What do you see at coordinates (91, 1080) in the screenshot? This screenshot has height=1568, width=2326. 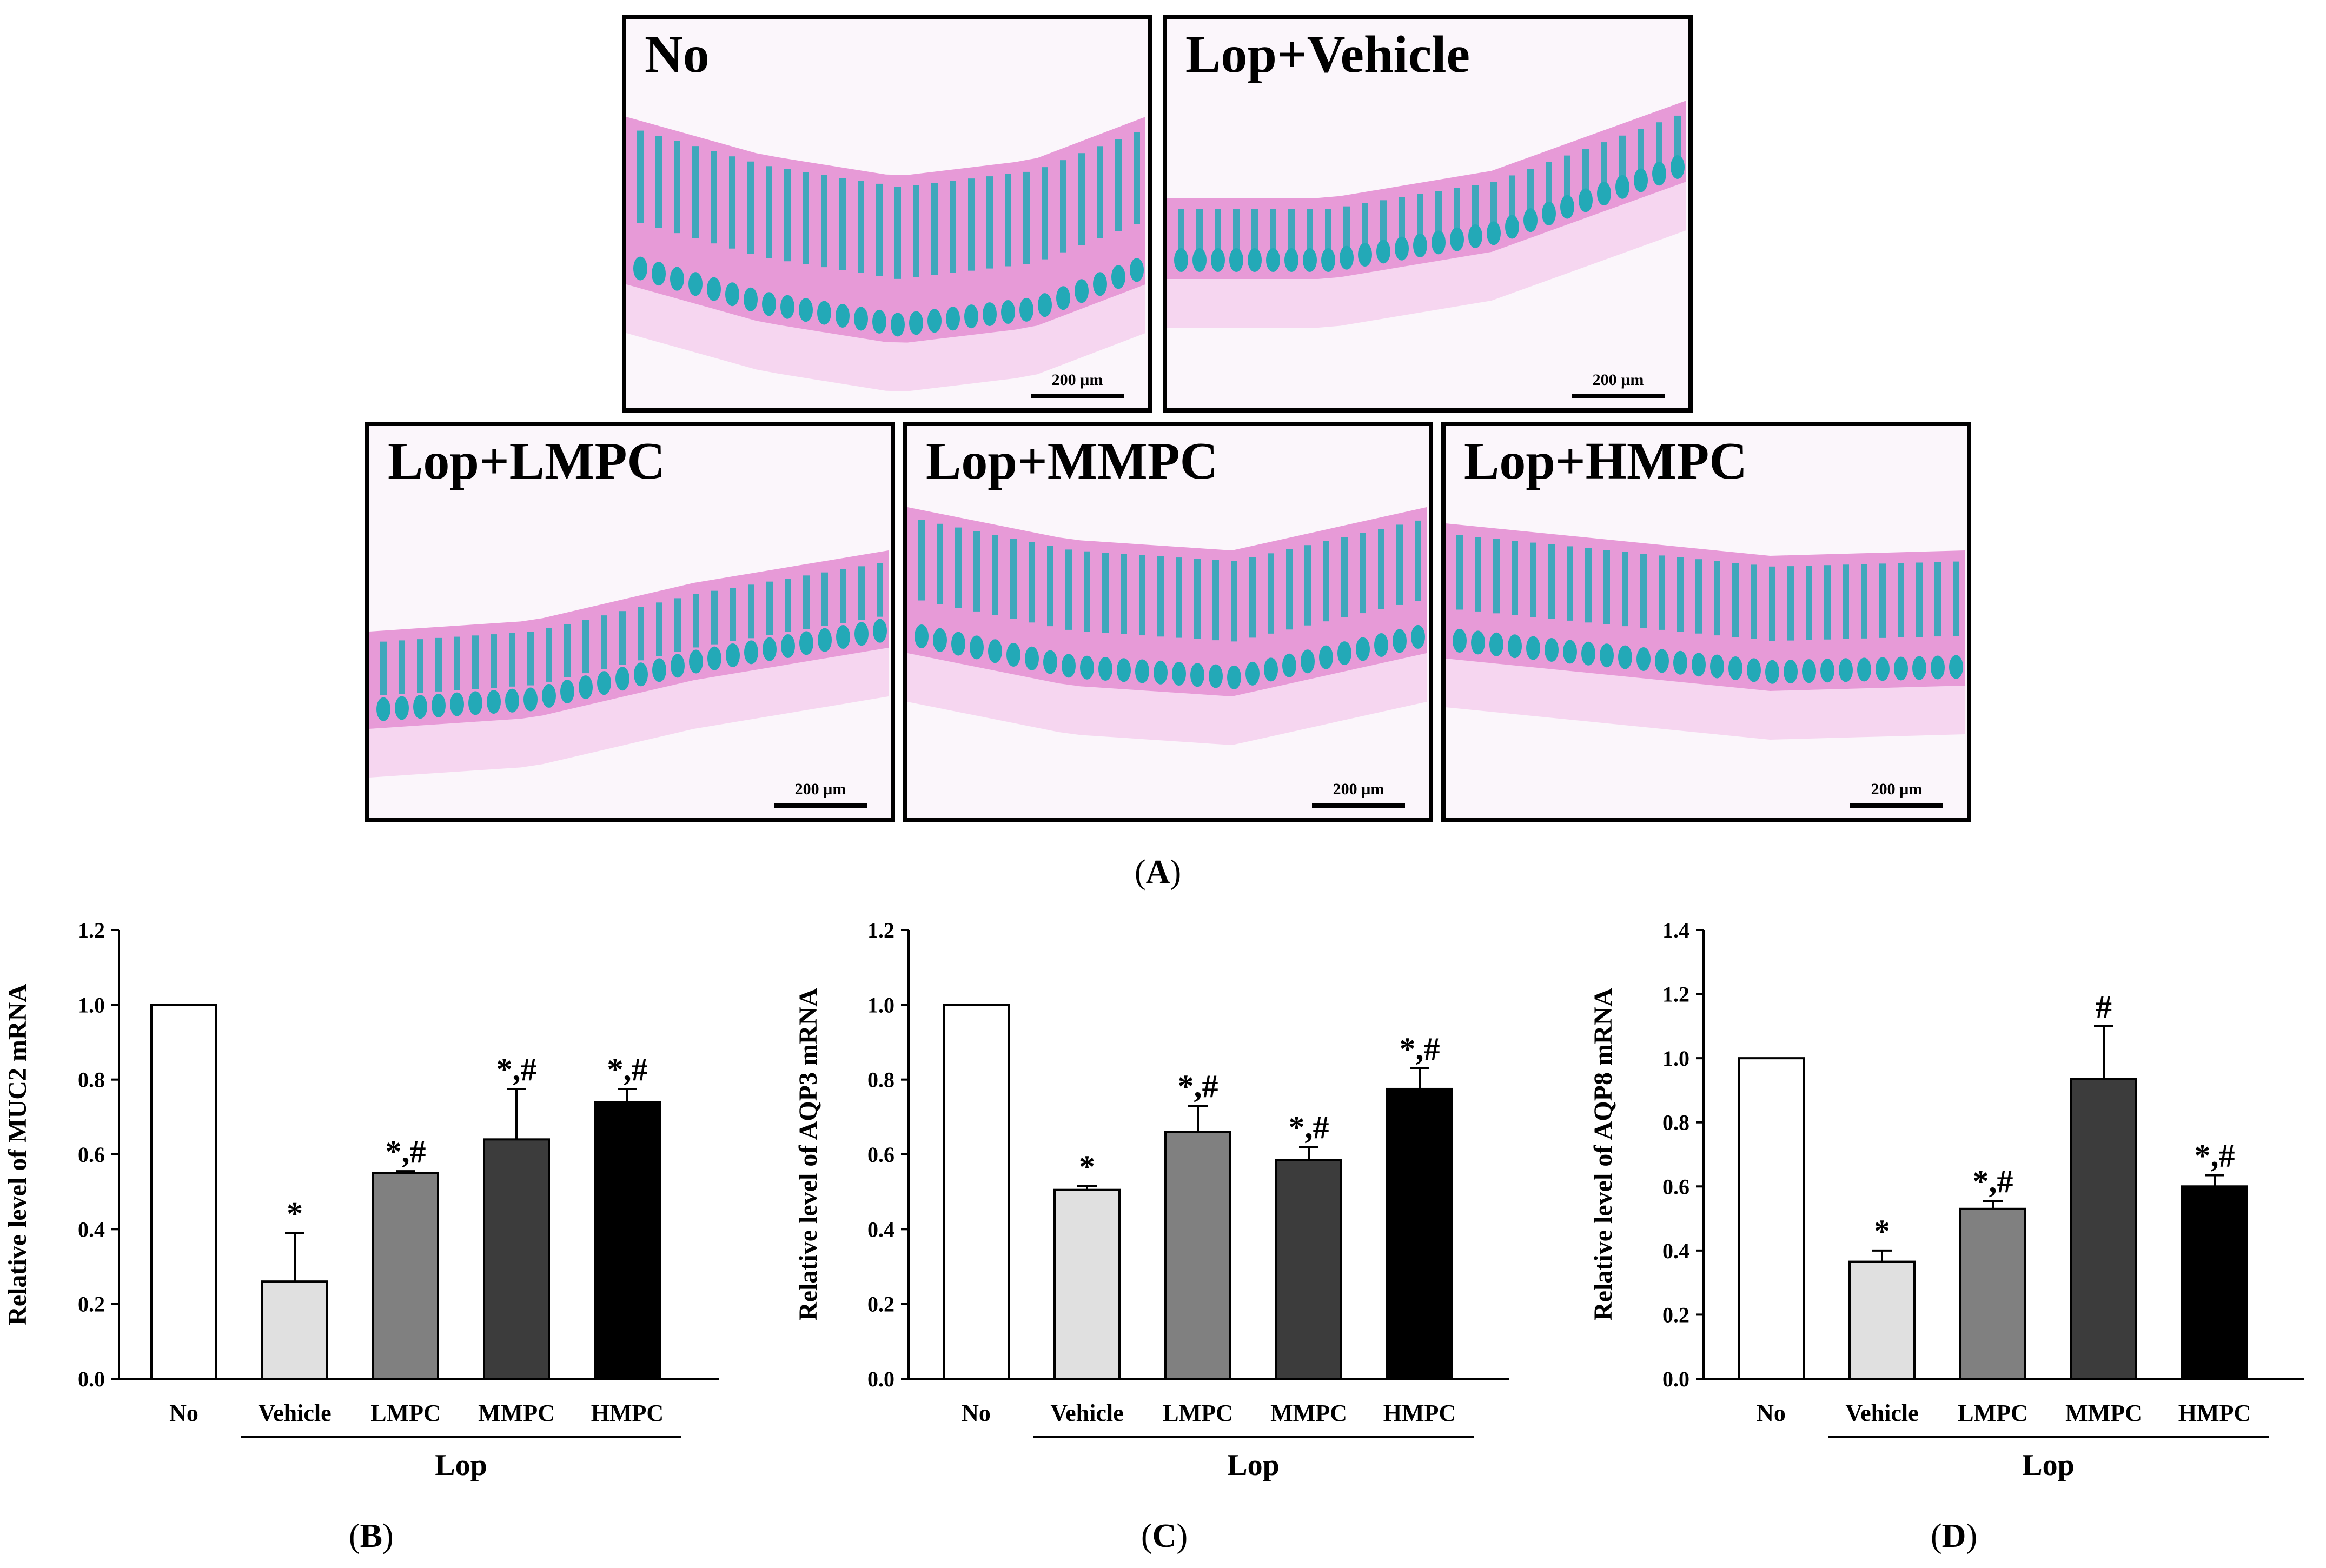 I see `y-tick-label: 0.8` at bounding box center [91, 1080].